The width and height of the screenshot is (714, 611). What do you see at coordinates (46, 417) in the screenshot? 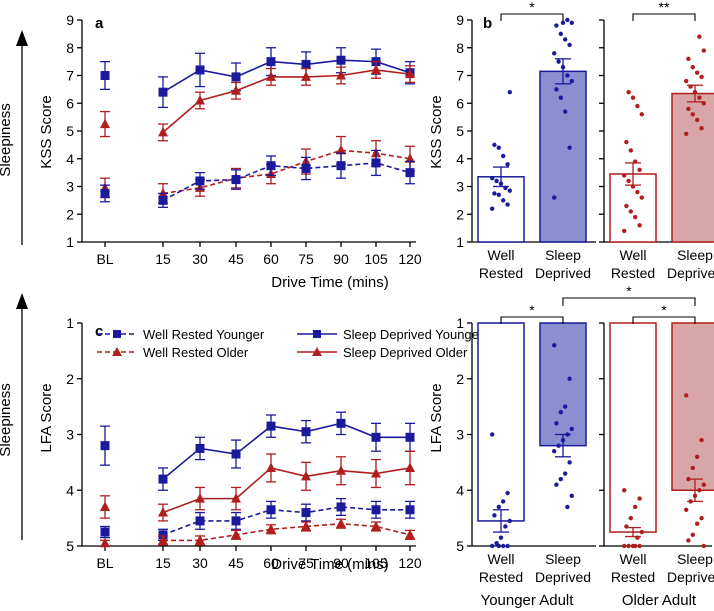
I see `panel-c-ylabel: LFA Score` at bounding box center [46, 417].